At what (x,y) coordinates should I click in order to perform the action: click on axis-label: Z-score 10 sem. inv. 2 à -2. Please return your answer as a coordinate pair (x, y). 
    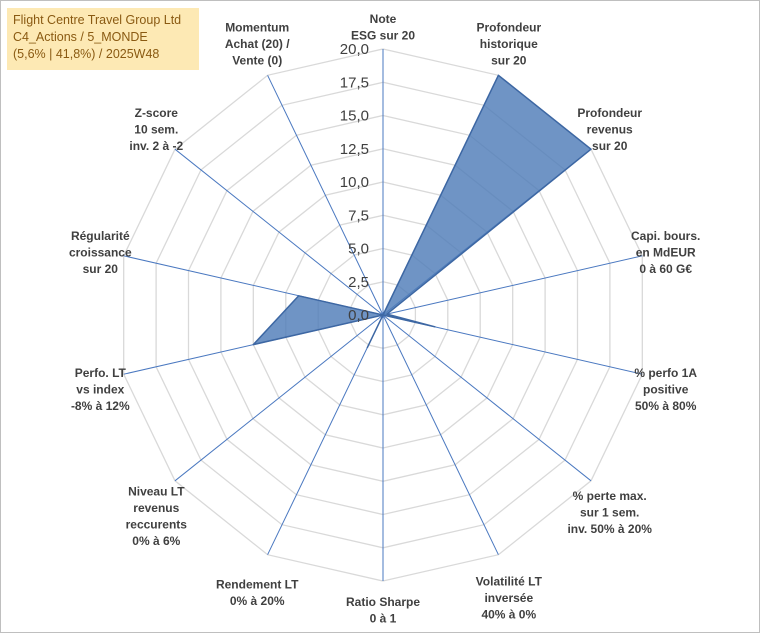
    Looking at the image, I should click on (156, 129).